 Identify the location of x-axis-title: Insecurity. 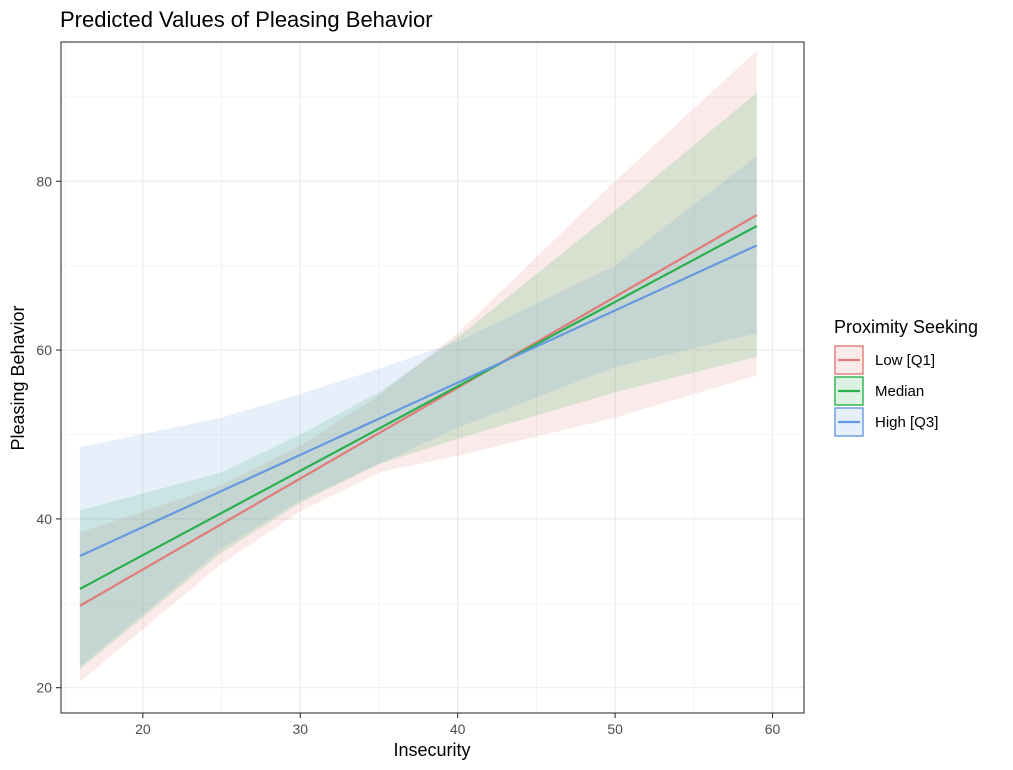
(431, 750).